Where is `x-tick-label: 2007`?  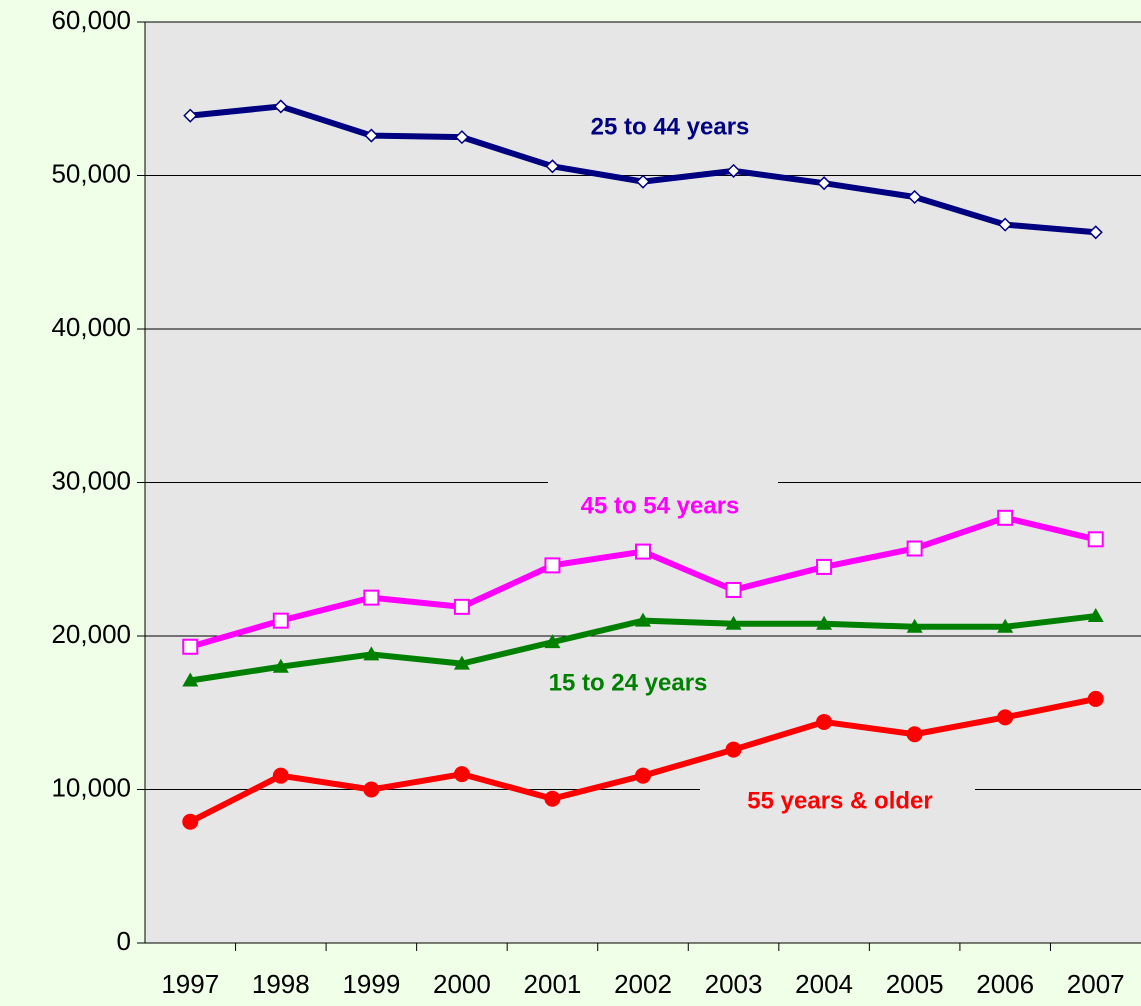 x-tick-label: 2007 is located at coordinates (1096, 984).